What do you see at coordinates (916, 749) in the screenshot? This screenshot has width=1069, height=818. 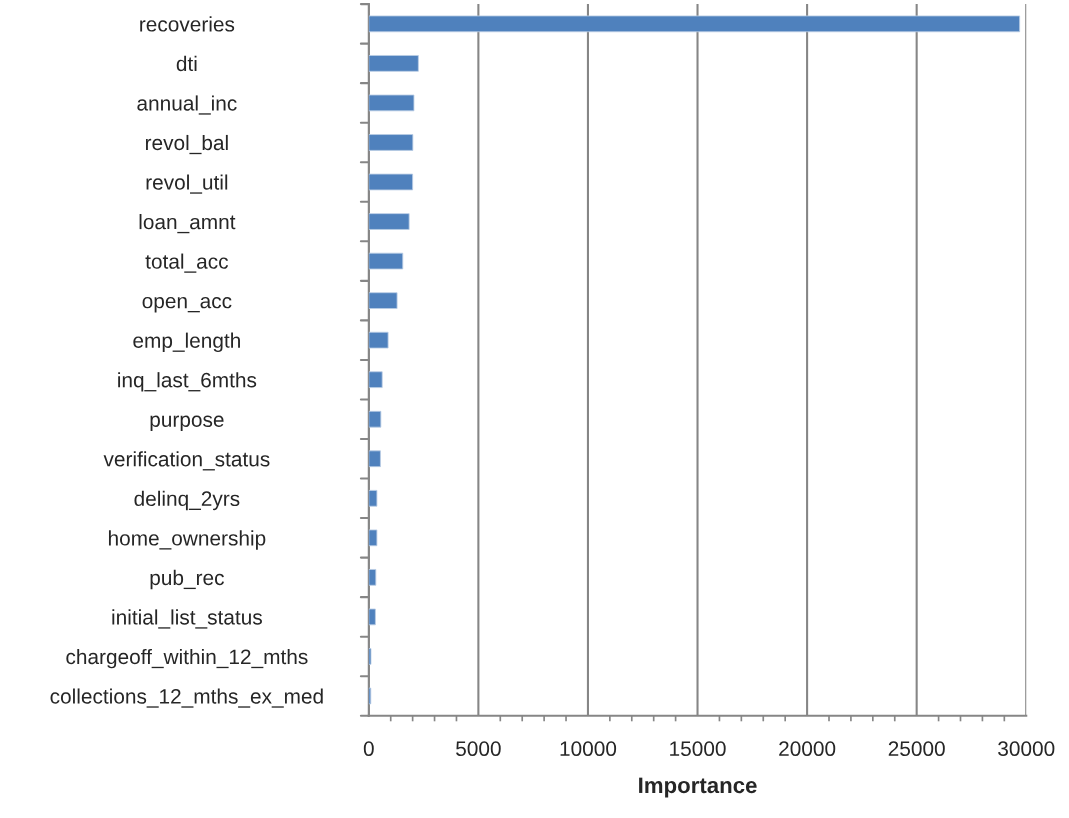 I see `x-tick-label: 25000` at bounding box center [916, 749].